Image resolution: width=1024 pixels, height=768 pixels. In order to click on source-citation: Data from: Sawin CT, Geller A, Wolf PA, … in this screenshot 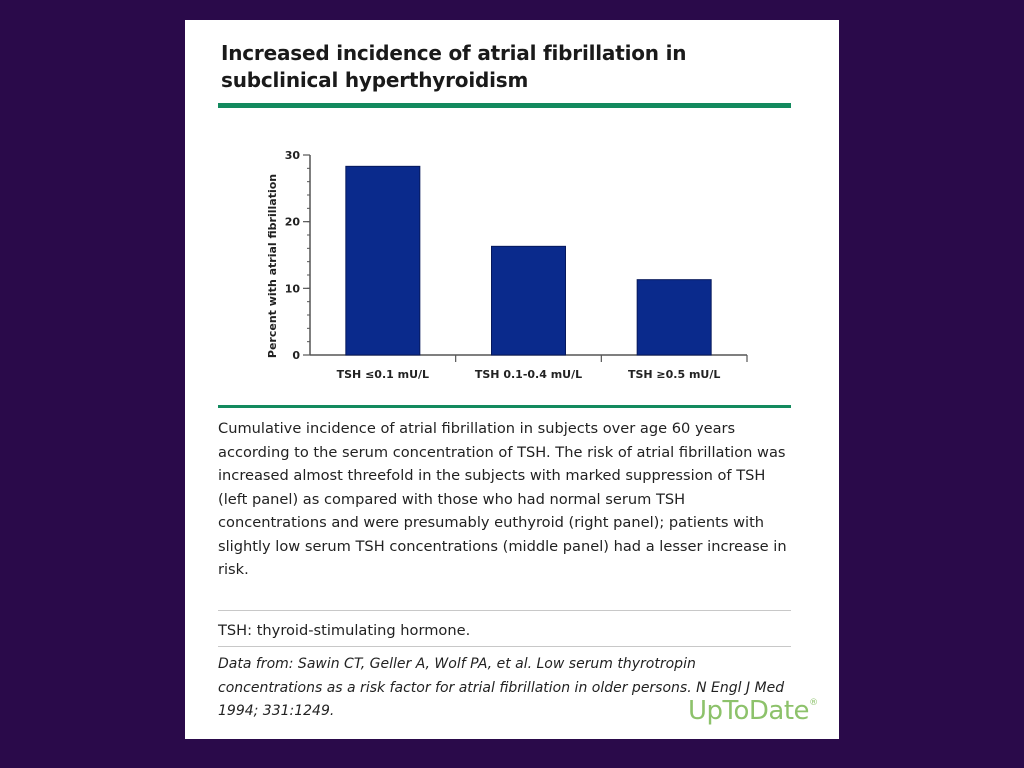, I will do `click(501, 687)`.